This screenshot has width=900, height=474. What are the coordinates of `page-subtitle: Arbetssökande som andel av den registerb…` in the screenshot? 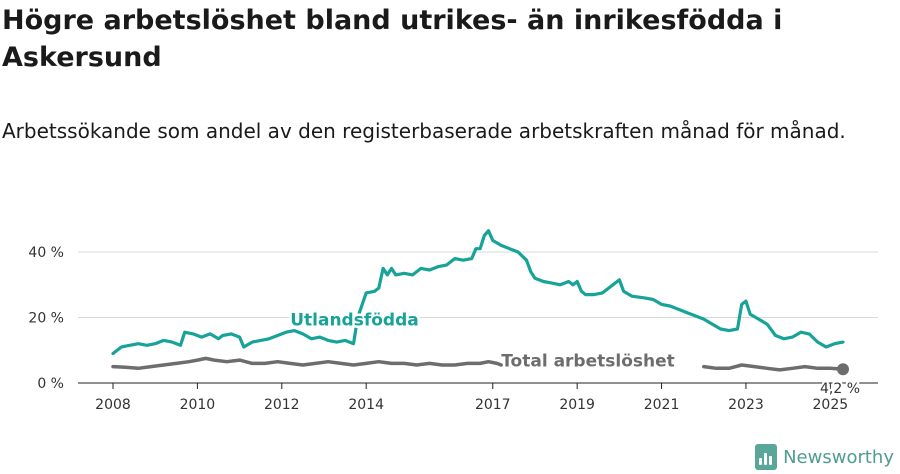 It's located at (424, 131).